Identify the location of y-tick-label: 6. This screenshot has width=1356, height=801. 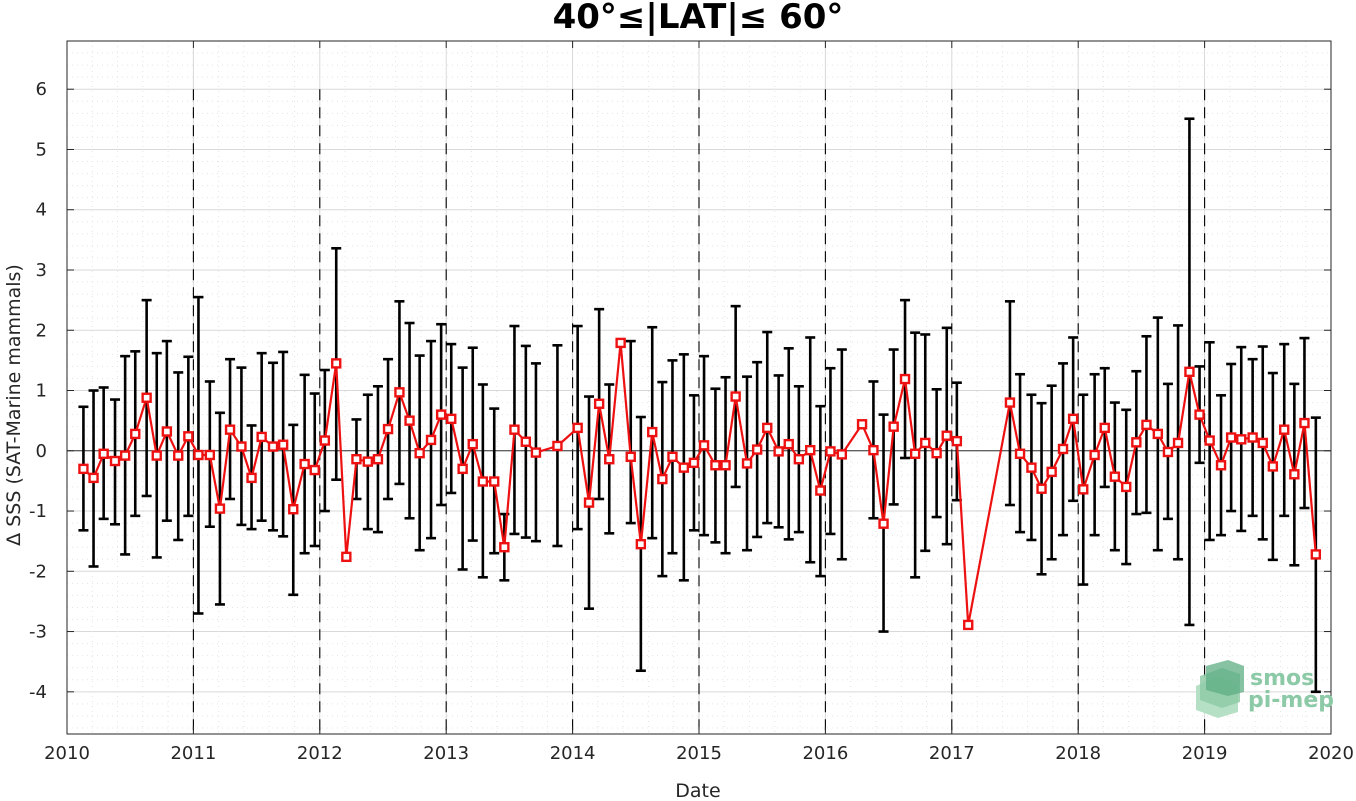
(41, 89).